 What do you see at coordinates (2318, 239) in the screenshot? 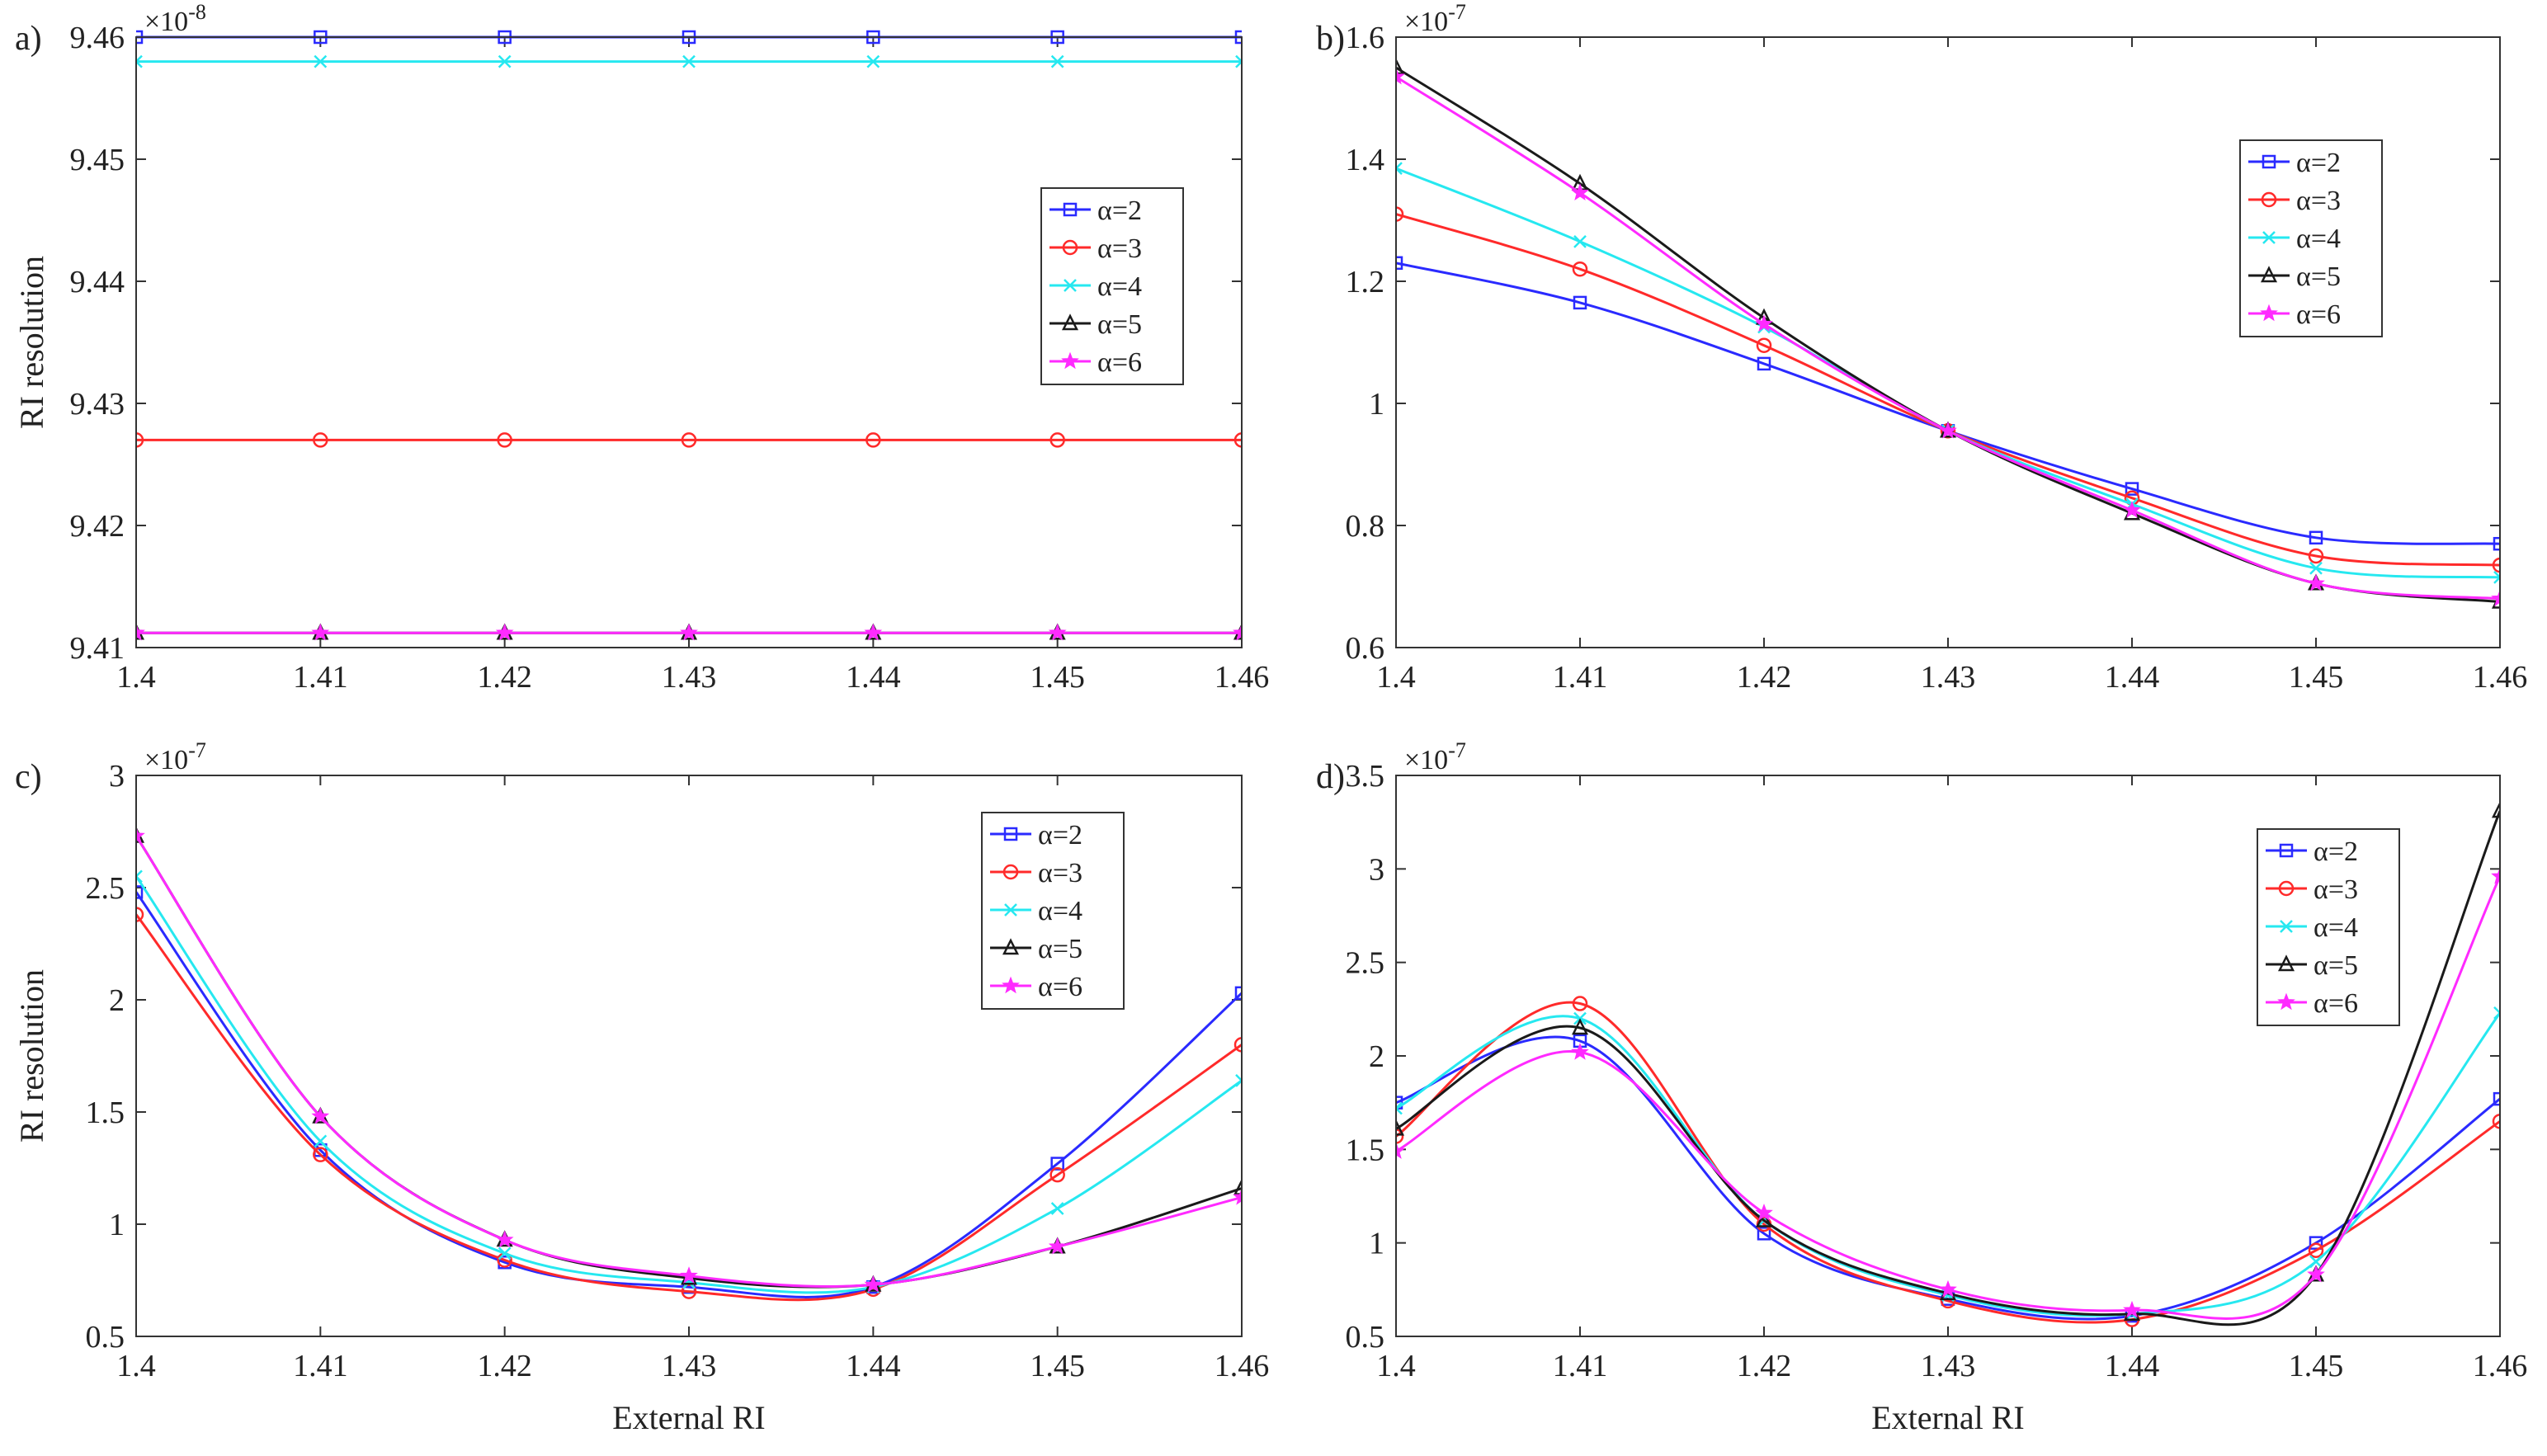
I see `legend-label: α=4` at bounding box center [2318, 239].